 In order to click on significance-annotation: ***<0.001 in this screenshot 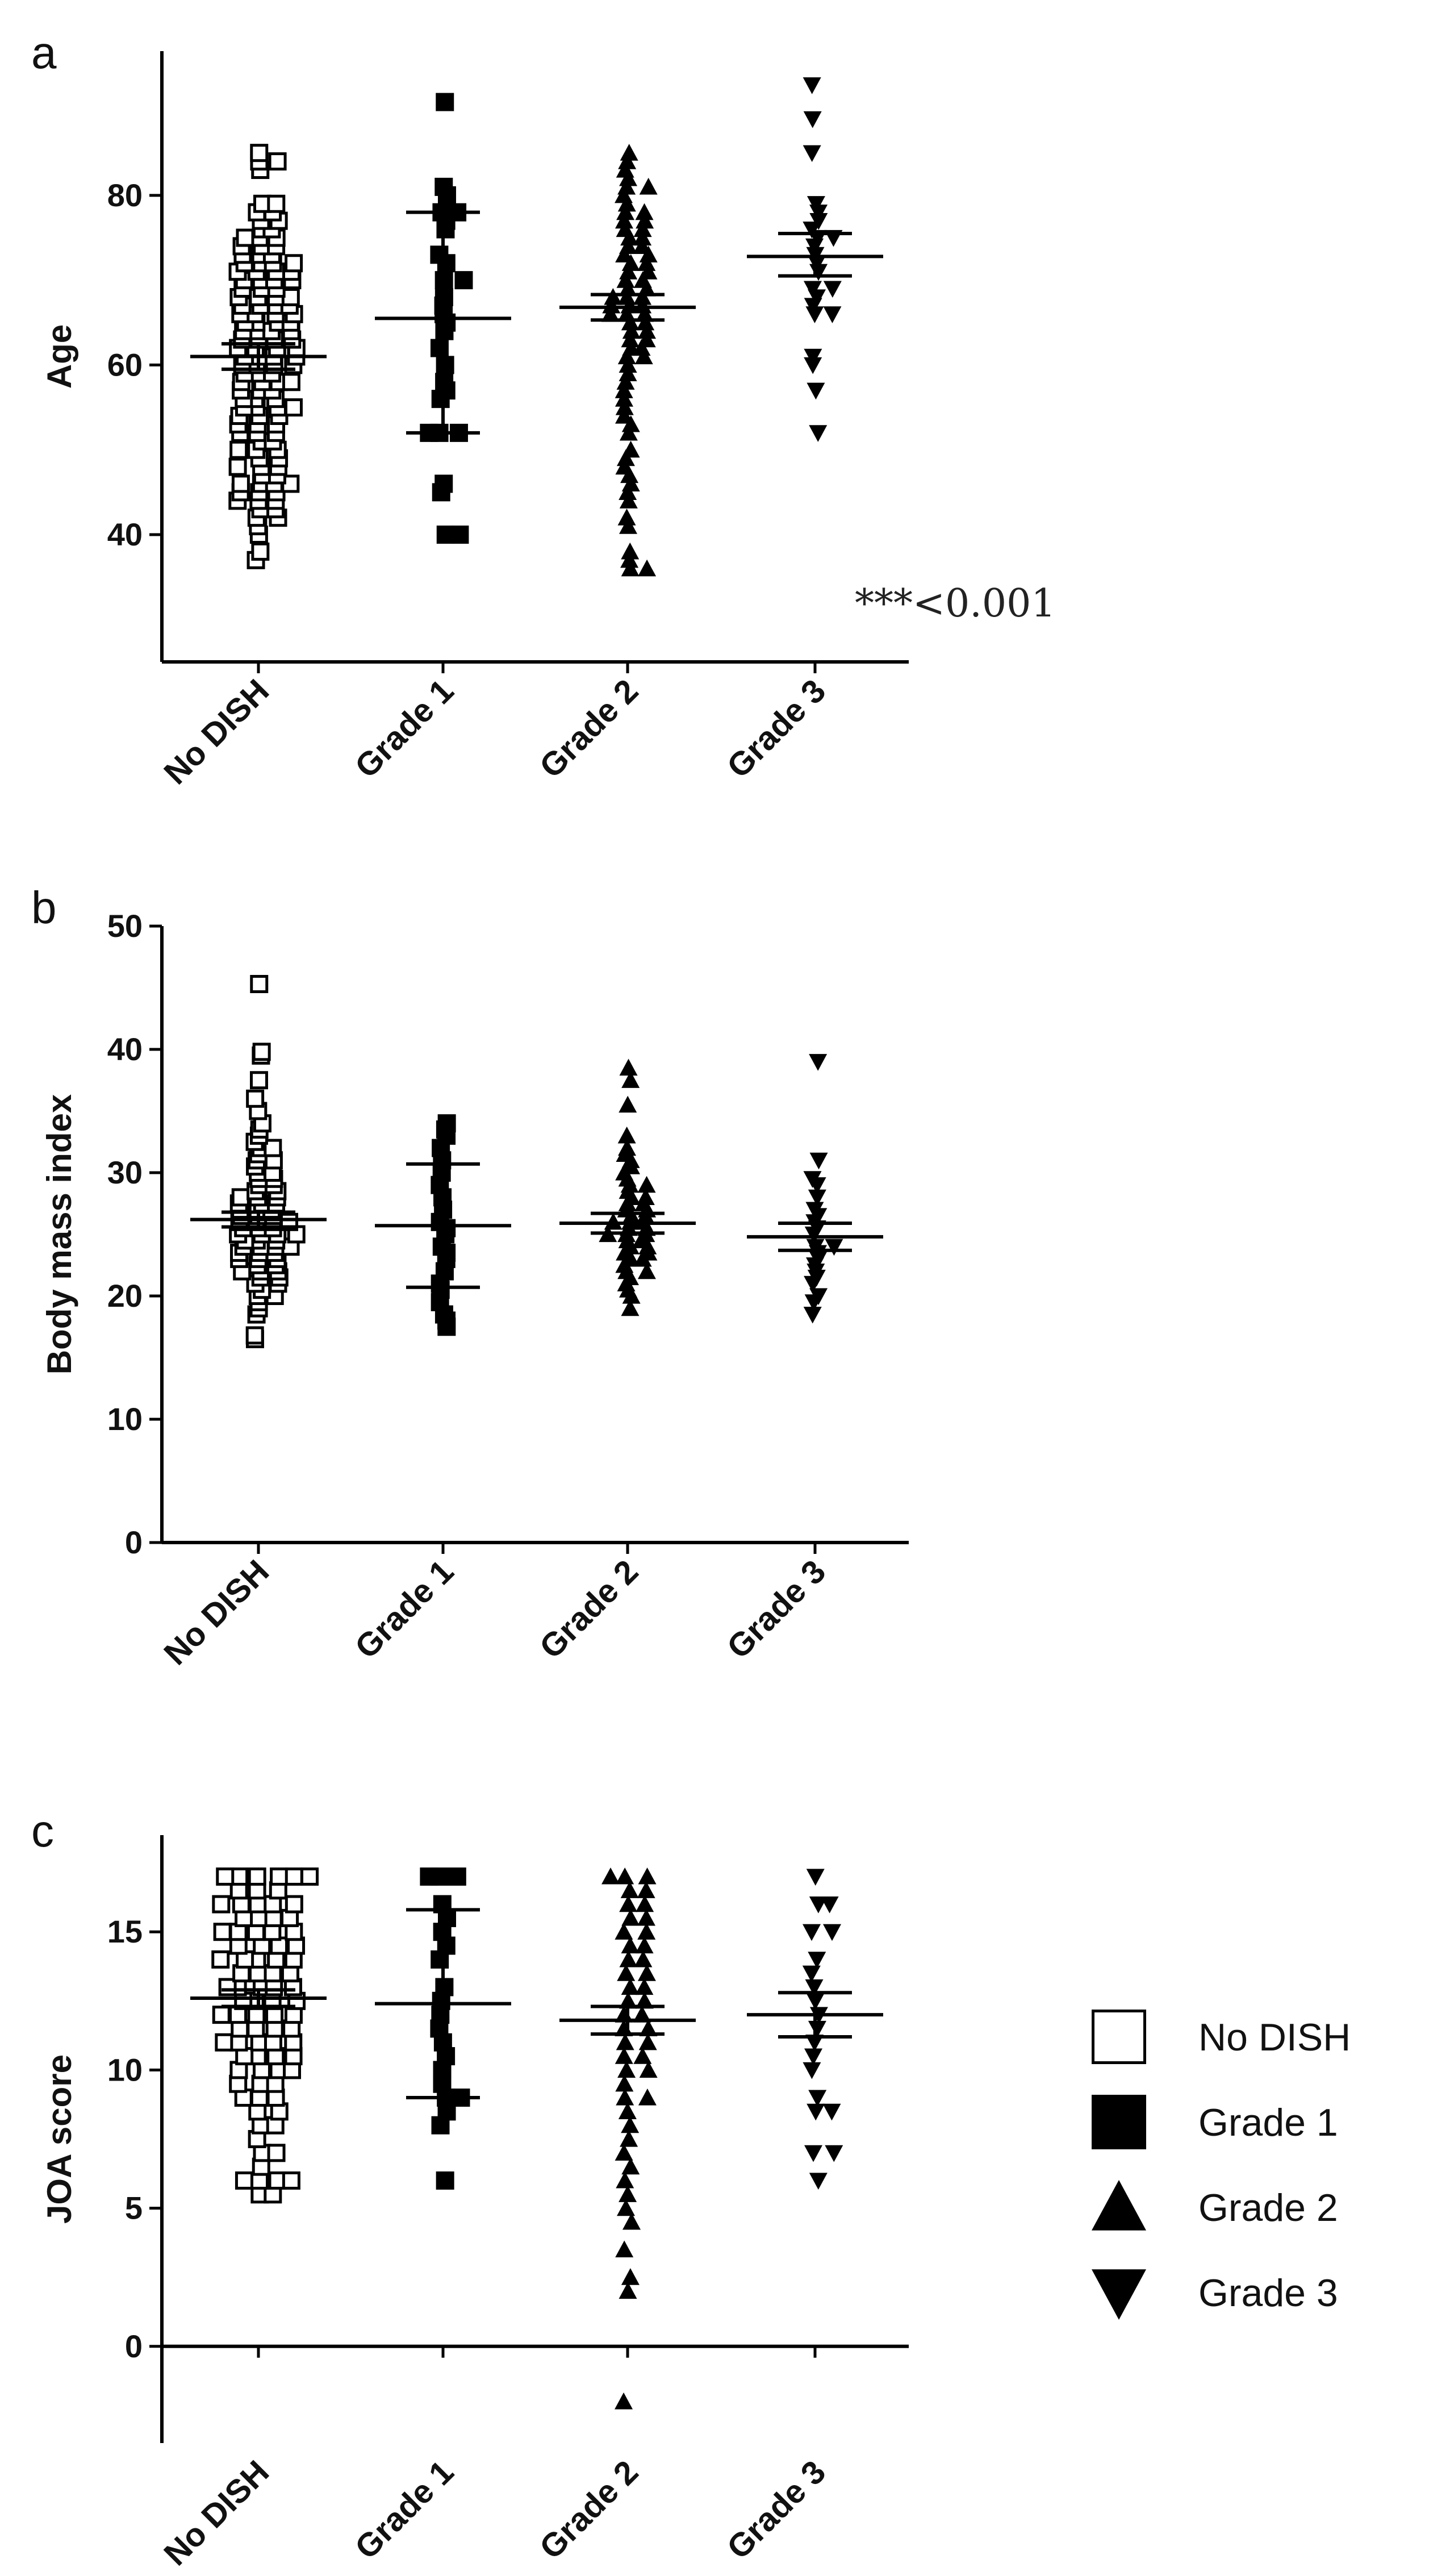, I will do `click(955, 603)`.